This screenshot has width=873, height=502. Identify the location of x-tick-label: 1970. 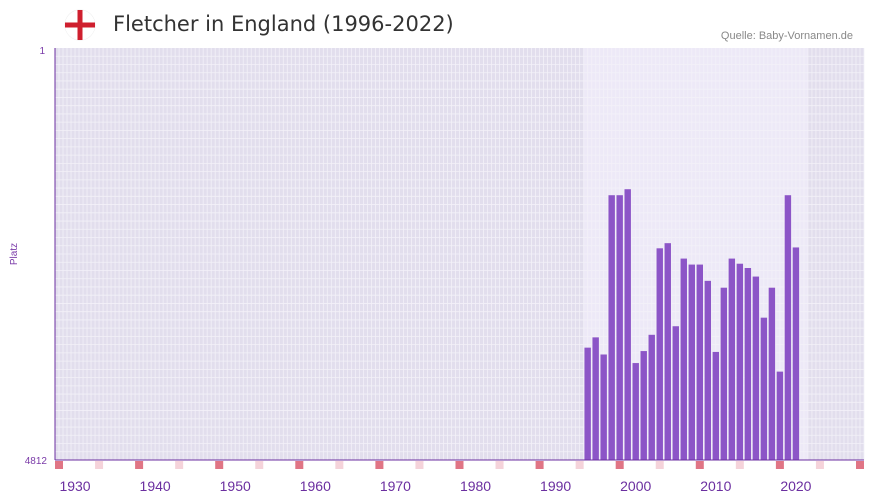
(395, 486).